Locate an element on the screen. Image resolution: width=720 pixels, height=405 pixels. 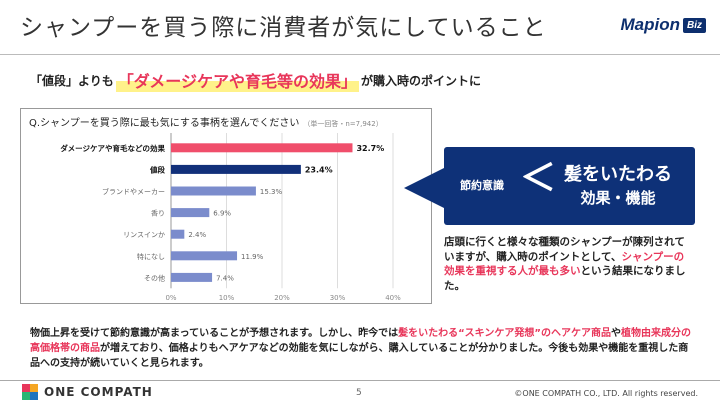
footer-logo: ONE COMPATH is located at coordinates (87, 392).